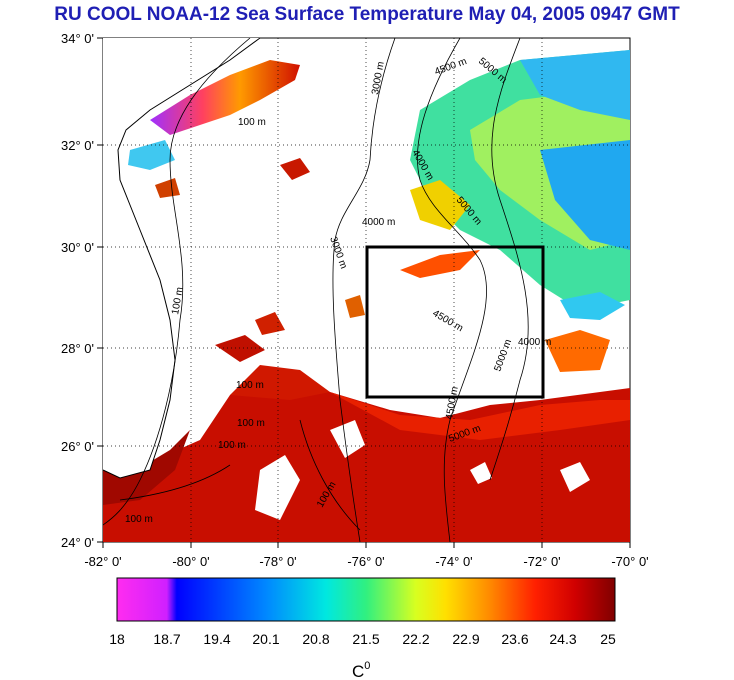 The image size is (734, 680). What do you see at coordinates (453, 561) in the screenshot?
I see `lon-tick-label: -74° 0'` at bounding box center [453, 561].